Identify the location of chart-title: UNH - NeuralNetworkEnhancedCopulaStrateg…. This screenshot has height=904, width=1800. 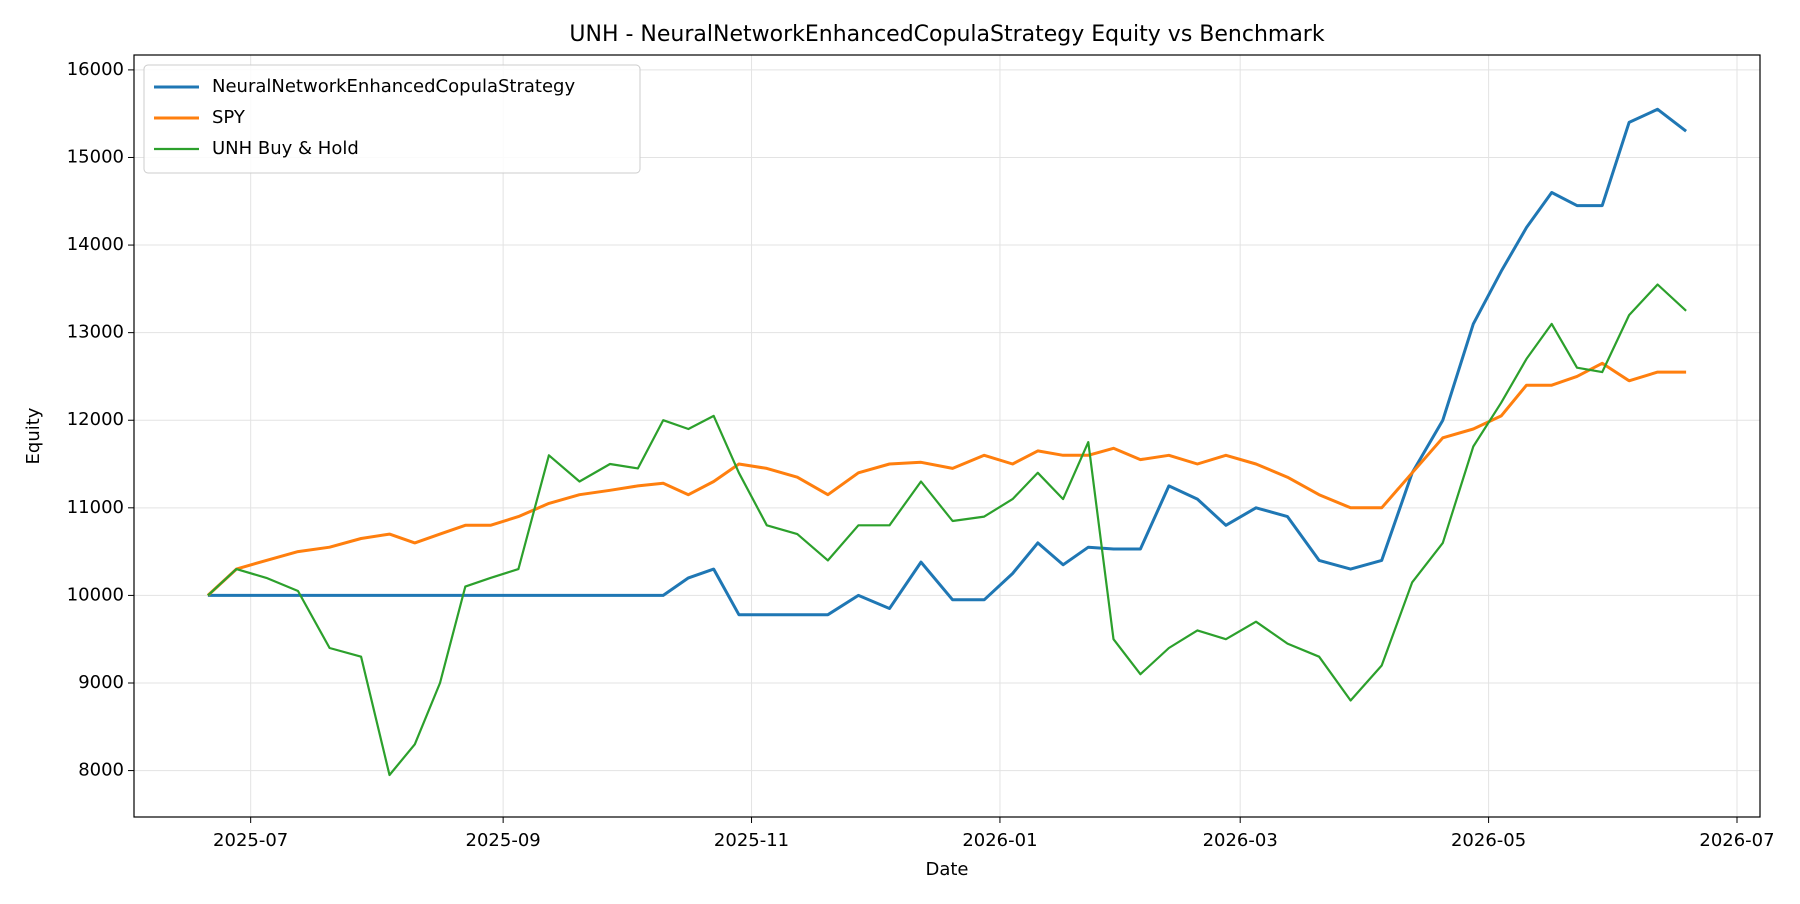
(946, 34).